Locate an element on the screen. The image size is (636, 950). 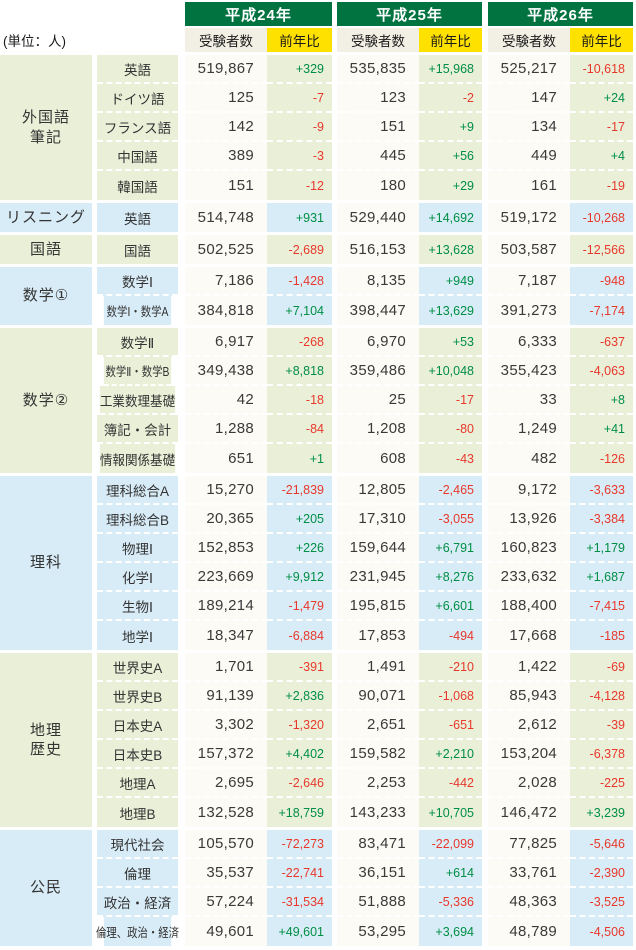
yoy-cell: +41 is located at coordinates (601, 429).